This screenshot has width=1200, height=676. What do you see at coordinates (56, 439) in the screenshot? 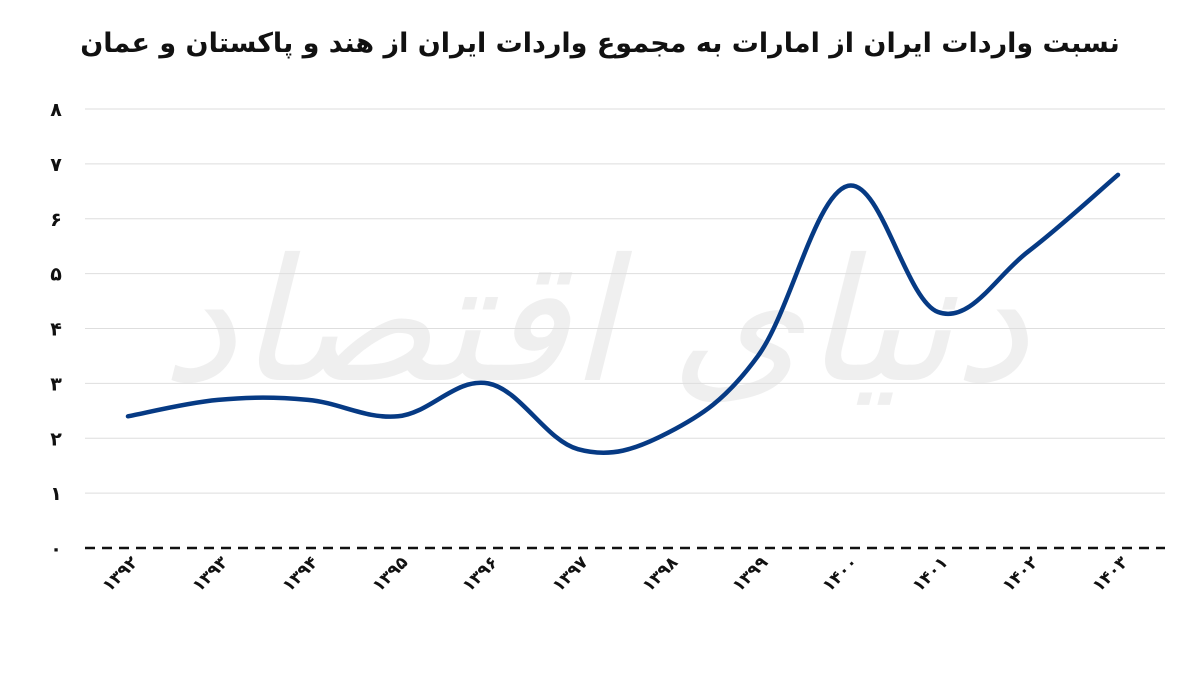
I see `y-tick-label: ۲` at bounding box center [56, 439].